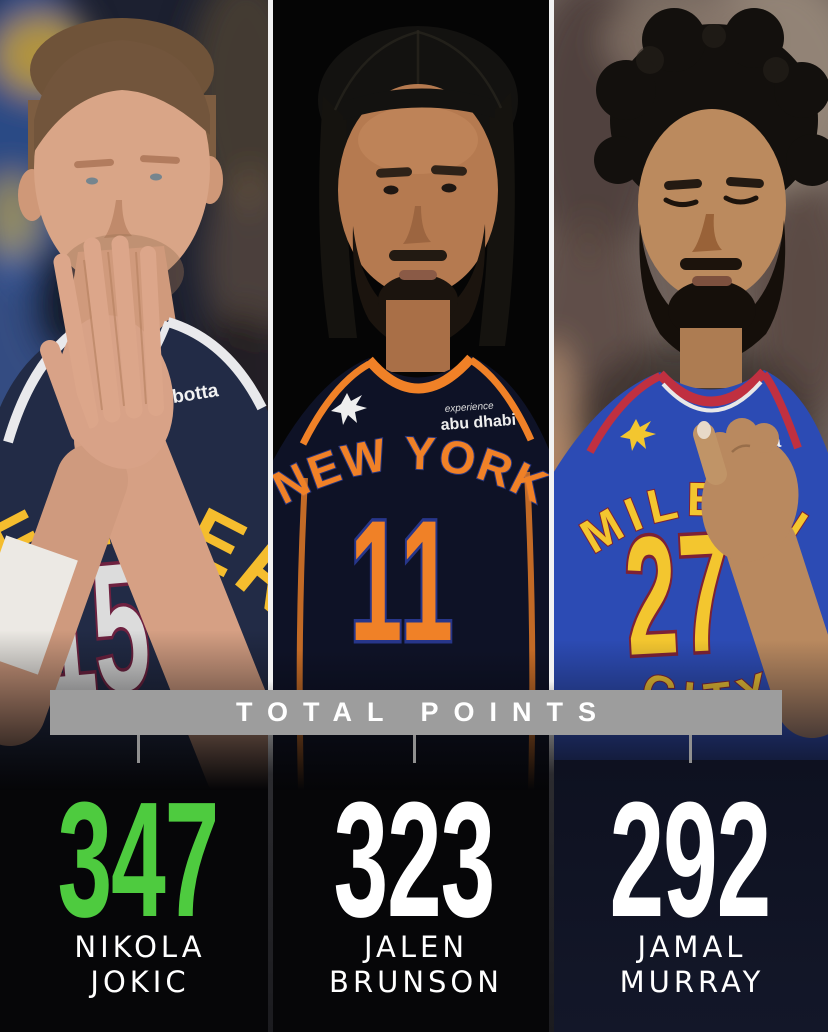  Describe the element at coordinates (416, 982) in the screenshot. I see `player-last-name: BRUNSON` at that location.